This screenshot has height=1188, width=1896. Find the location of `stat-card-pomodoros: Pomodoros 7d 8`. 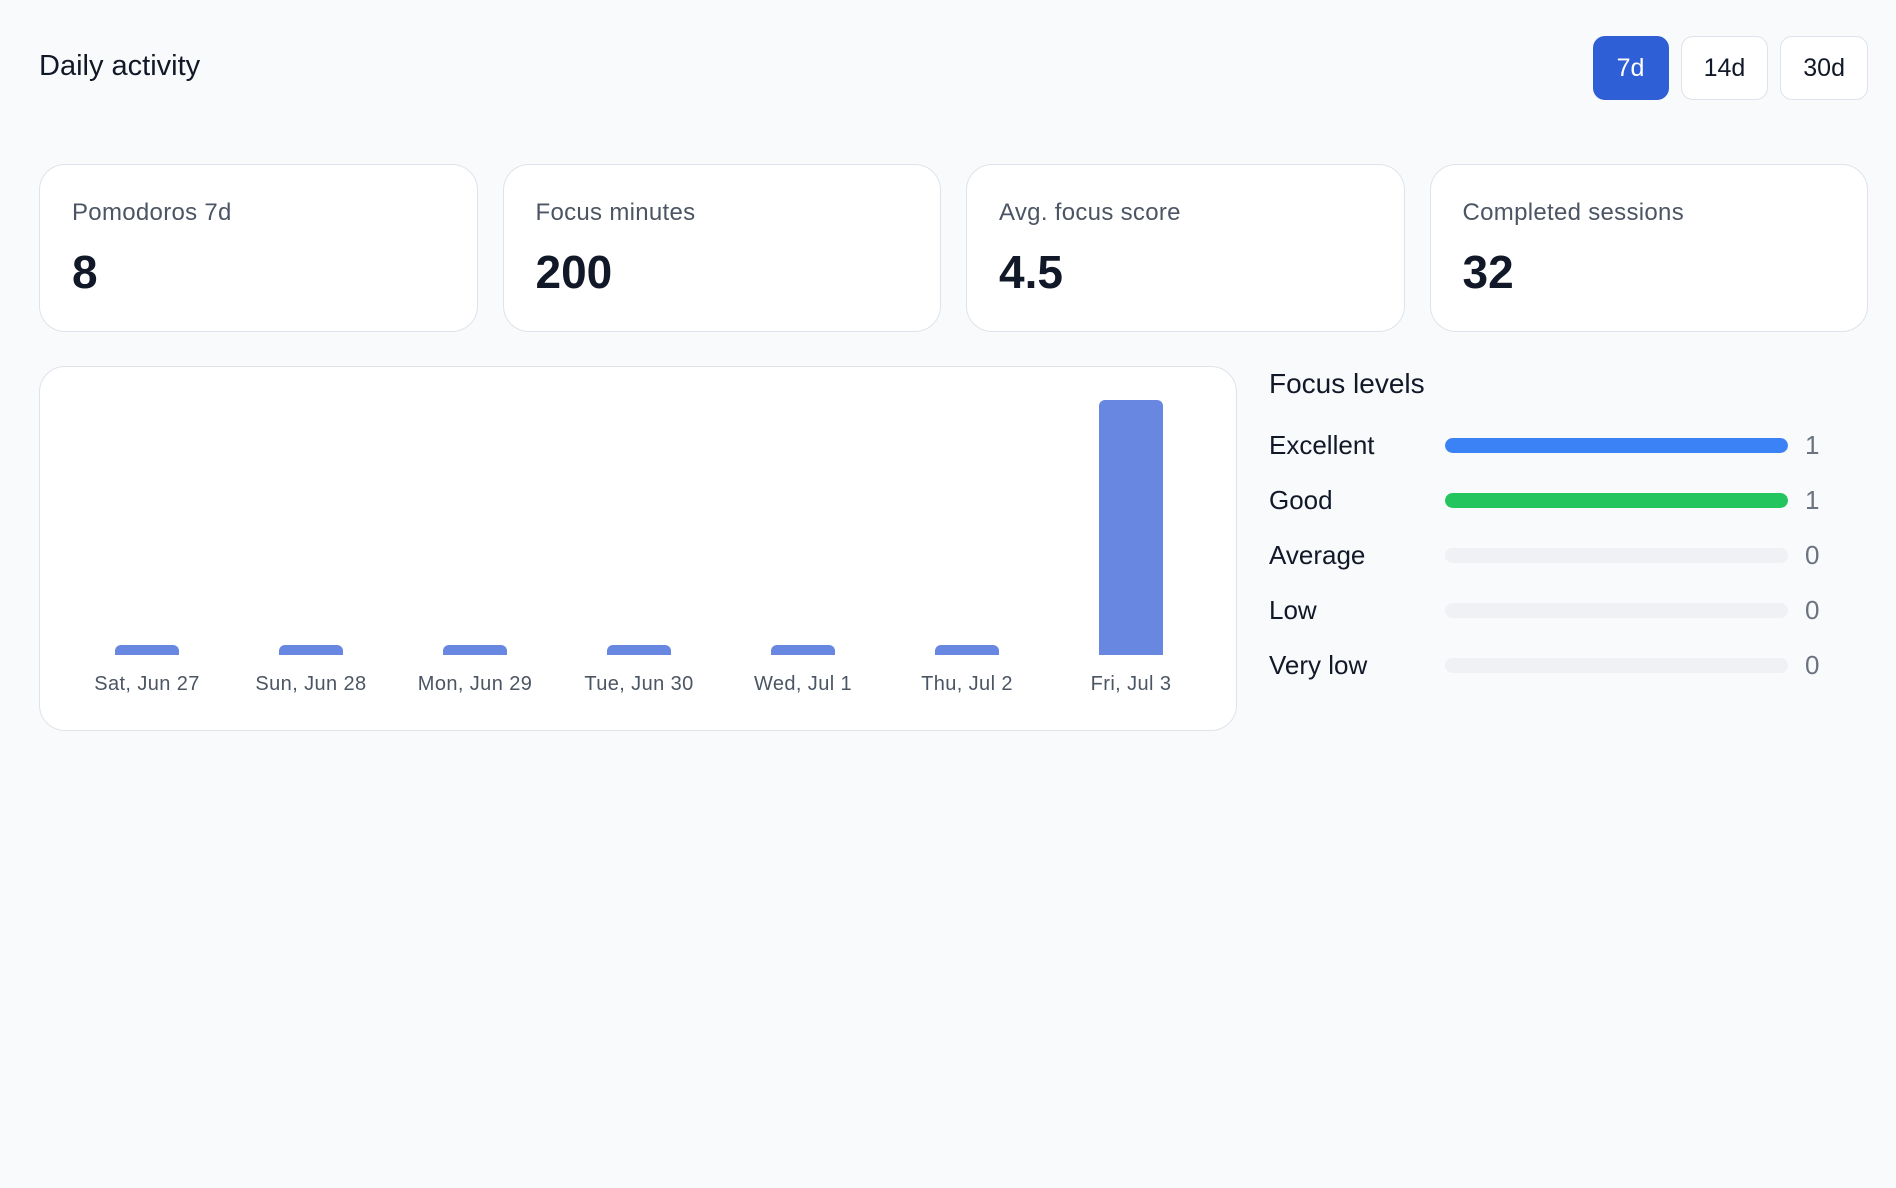

stat-card-pomodoros: Pomodoros 7d 8 is located at coordinates (258, 248).